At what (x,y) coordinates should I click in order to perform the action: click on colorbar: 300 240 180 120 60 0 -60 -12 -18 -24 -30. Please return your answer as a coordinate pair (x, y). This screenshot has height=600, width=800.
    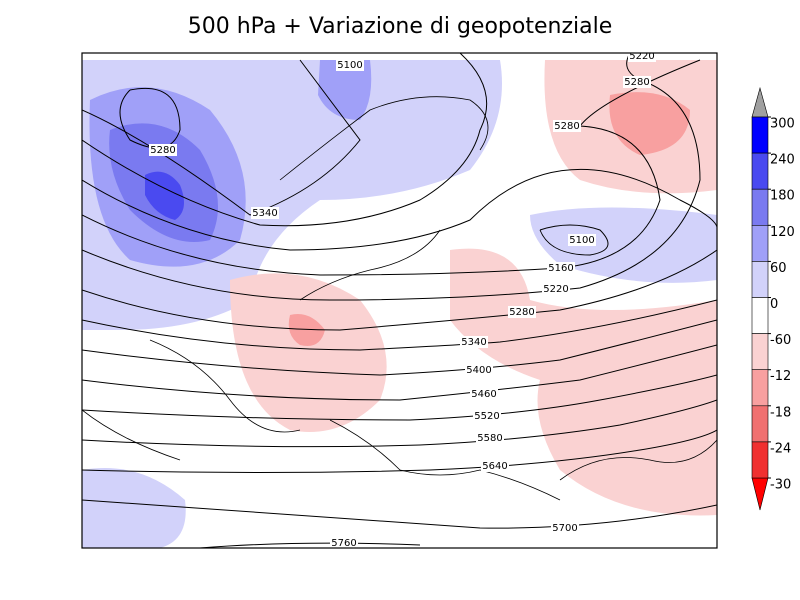
    Looking at the image, I should click on (773, 298).